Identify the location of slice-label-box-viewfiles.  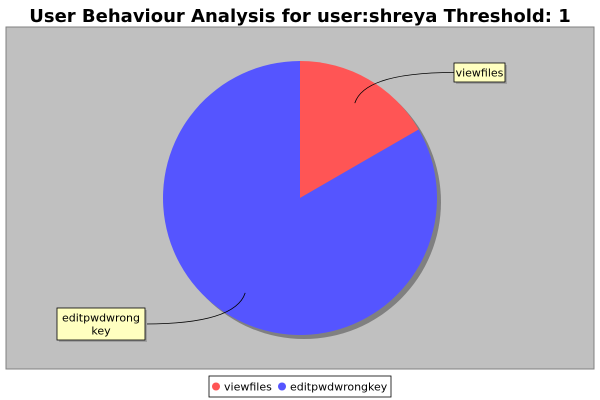
(479, 72).